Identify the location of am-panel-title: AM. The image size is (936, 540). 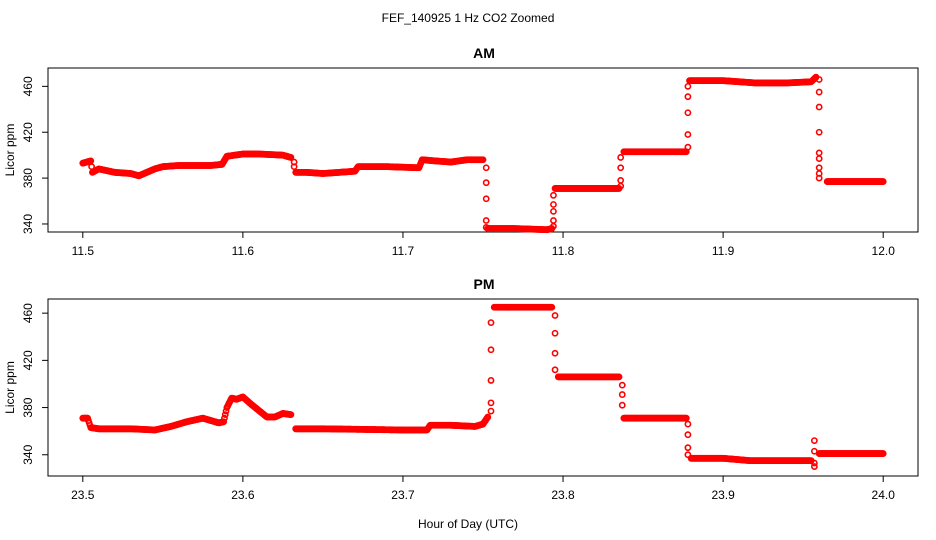
(484, 53).